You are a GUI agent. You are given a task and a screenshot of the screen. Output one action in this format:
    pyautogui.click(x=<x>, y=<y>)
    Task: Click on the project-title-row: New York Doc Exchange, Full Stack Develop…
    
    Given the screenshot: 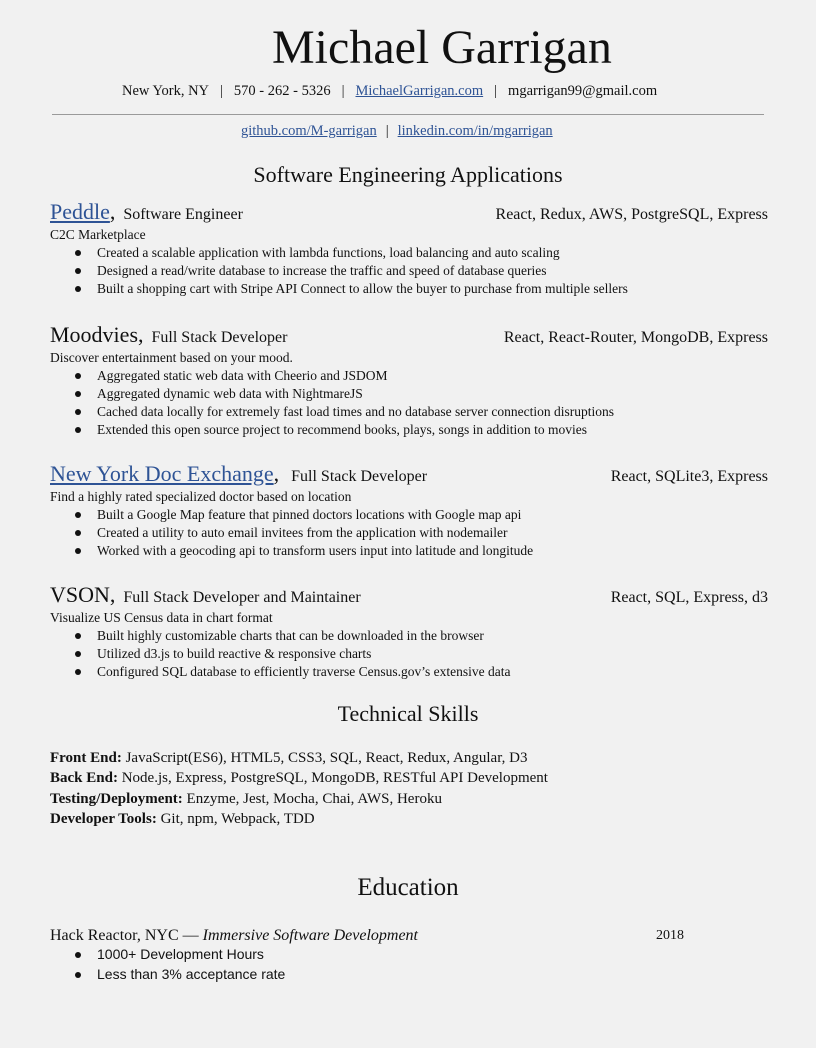 What is the action you would take?
    pyautogui.click(x=409, y=474)
    